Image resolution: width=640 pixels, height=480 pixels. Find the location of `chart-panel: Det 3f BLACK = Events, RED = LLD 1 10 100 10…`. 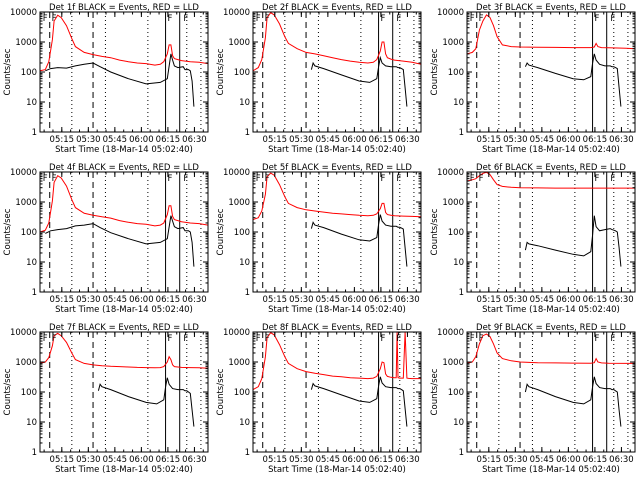

chart-panel: Det 3f BLACK = Events, RED = LLD 1 10 100 10… is located at coordinates (533, 79).